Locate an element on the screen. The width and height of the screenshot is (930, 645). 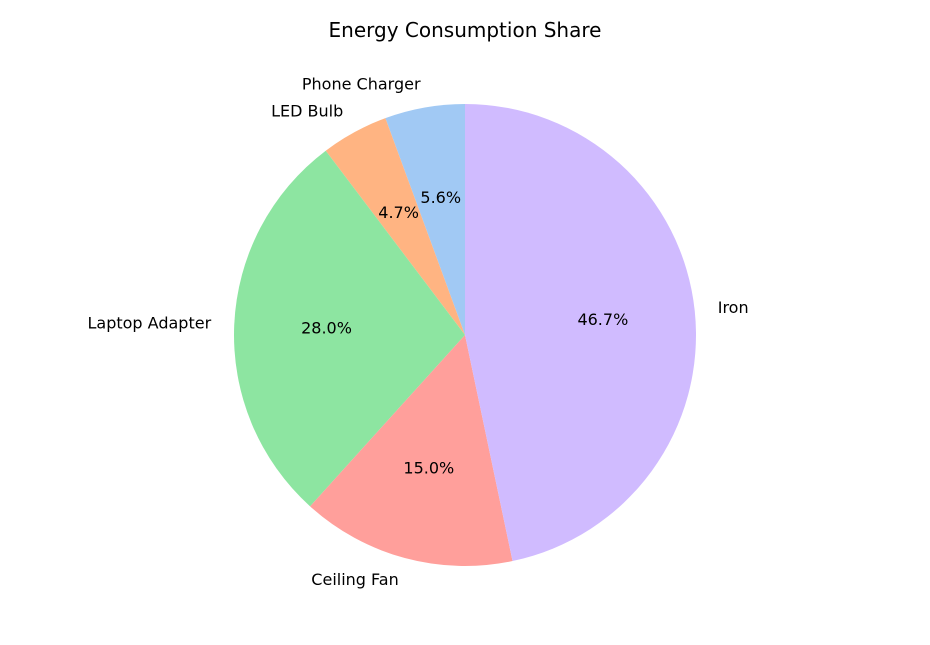
pie-slice-phone-charger is located at coordinates (425, 219).